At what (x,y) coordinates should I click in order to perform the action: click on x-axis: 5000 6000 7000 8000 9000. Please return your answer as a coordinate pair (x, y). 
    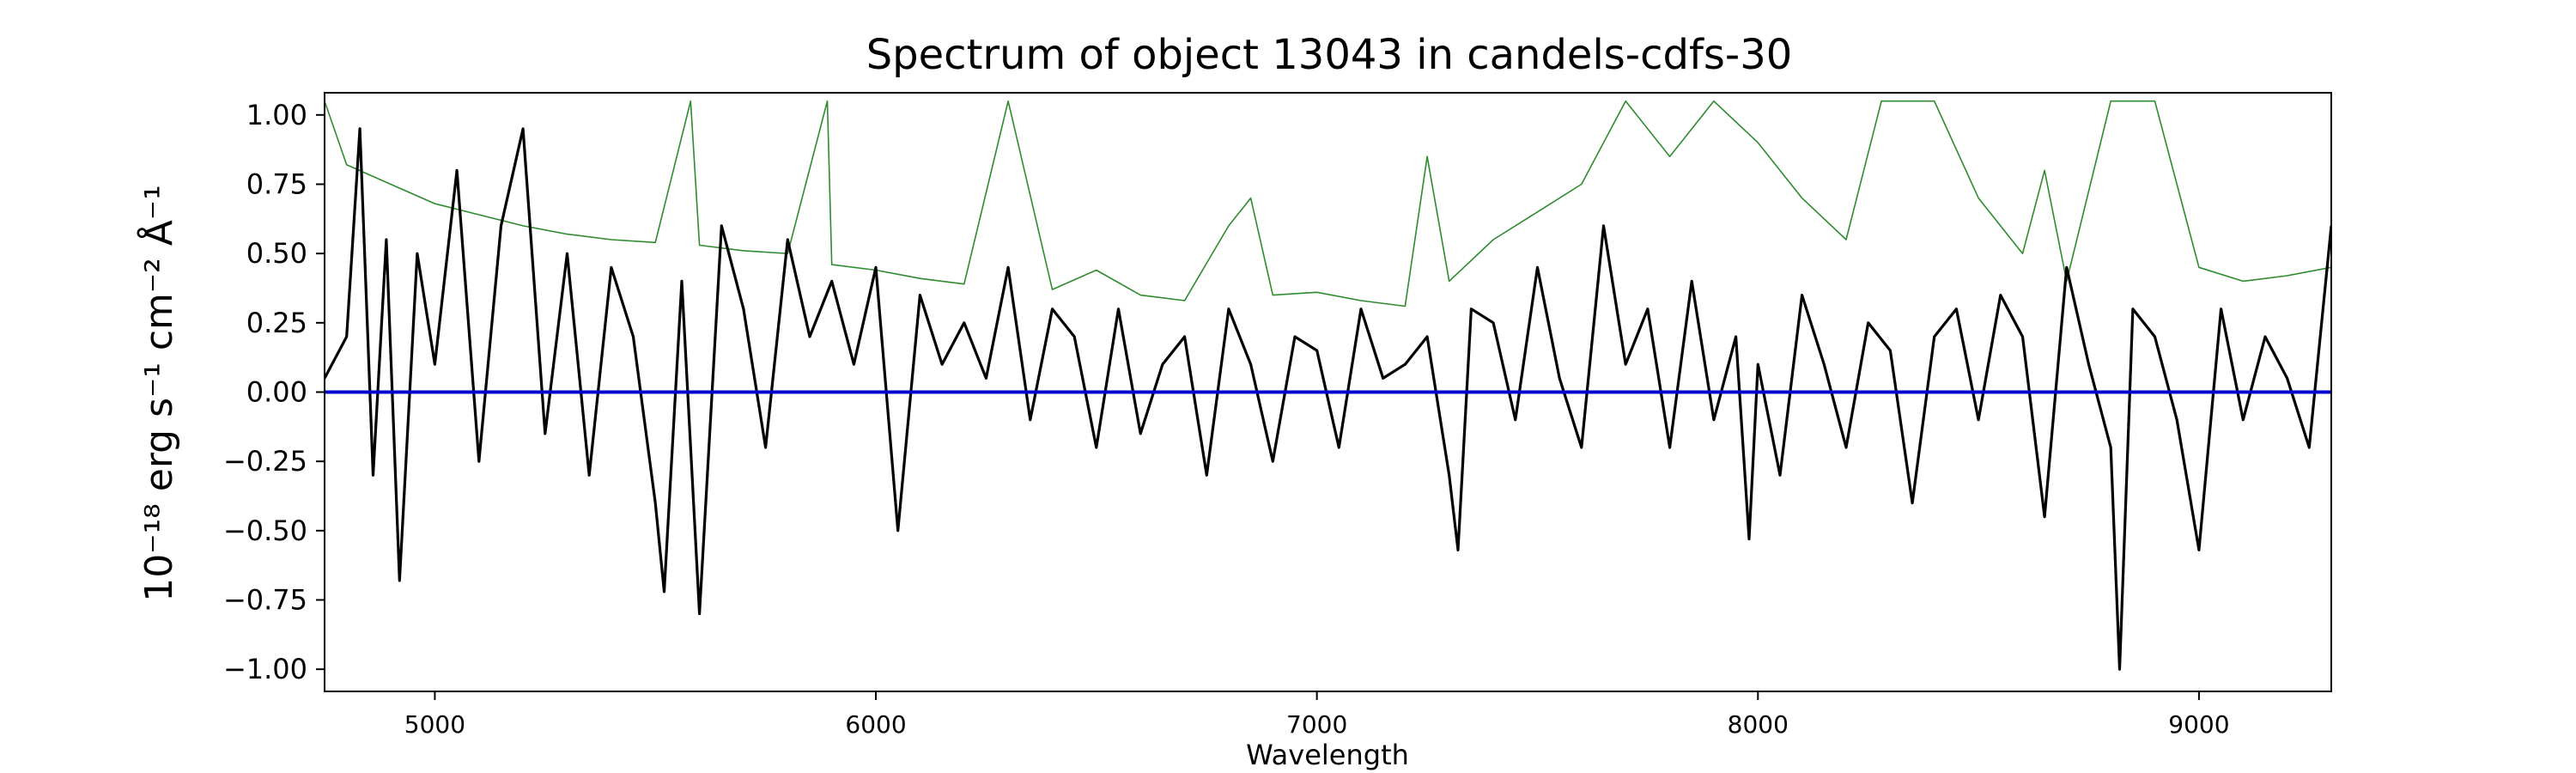
    Looking at the image, I should click on (1317, 715).